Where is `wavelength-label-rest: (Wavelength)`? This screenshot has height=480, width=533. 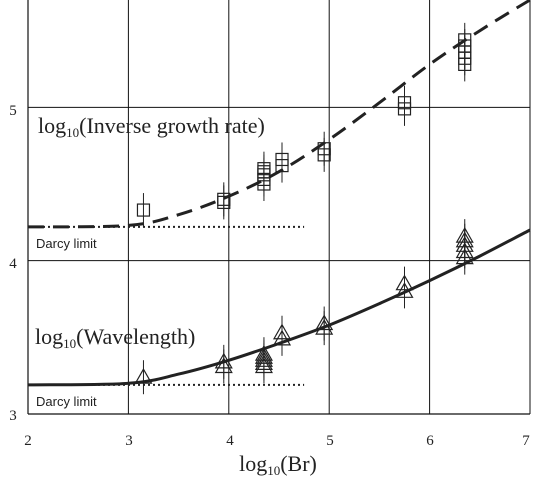
wavelength-label-rest: (Wavelength) is located at coordinates (135, 336).